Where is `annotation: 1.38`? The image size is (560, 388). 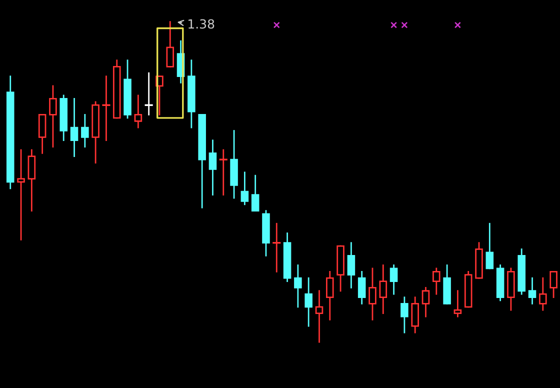 annotation: 1.38 is located at coordinates (201, 24).